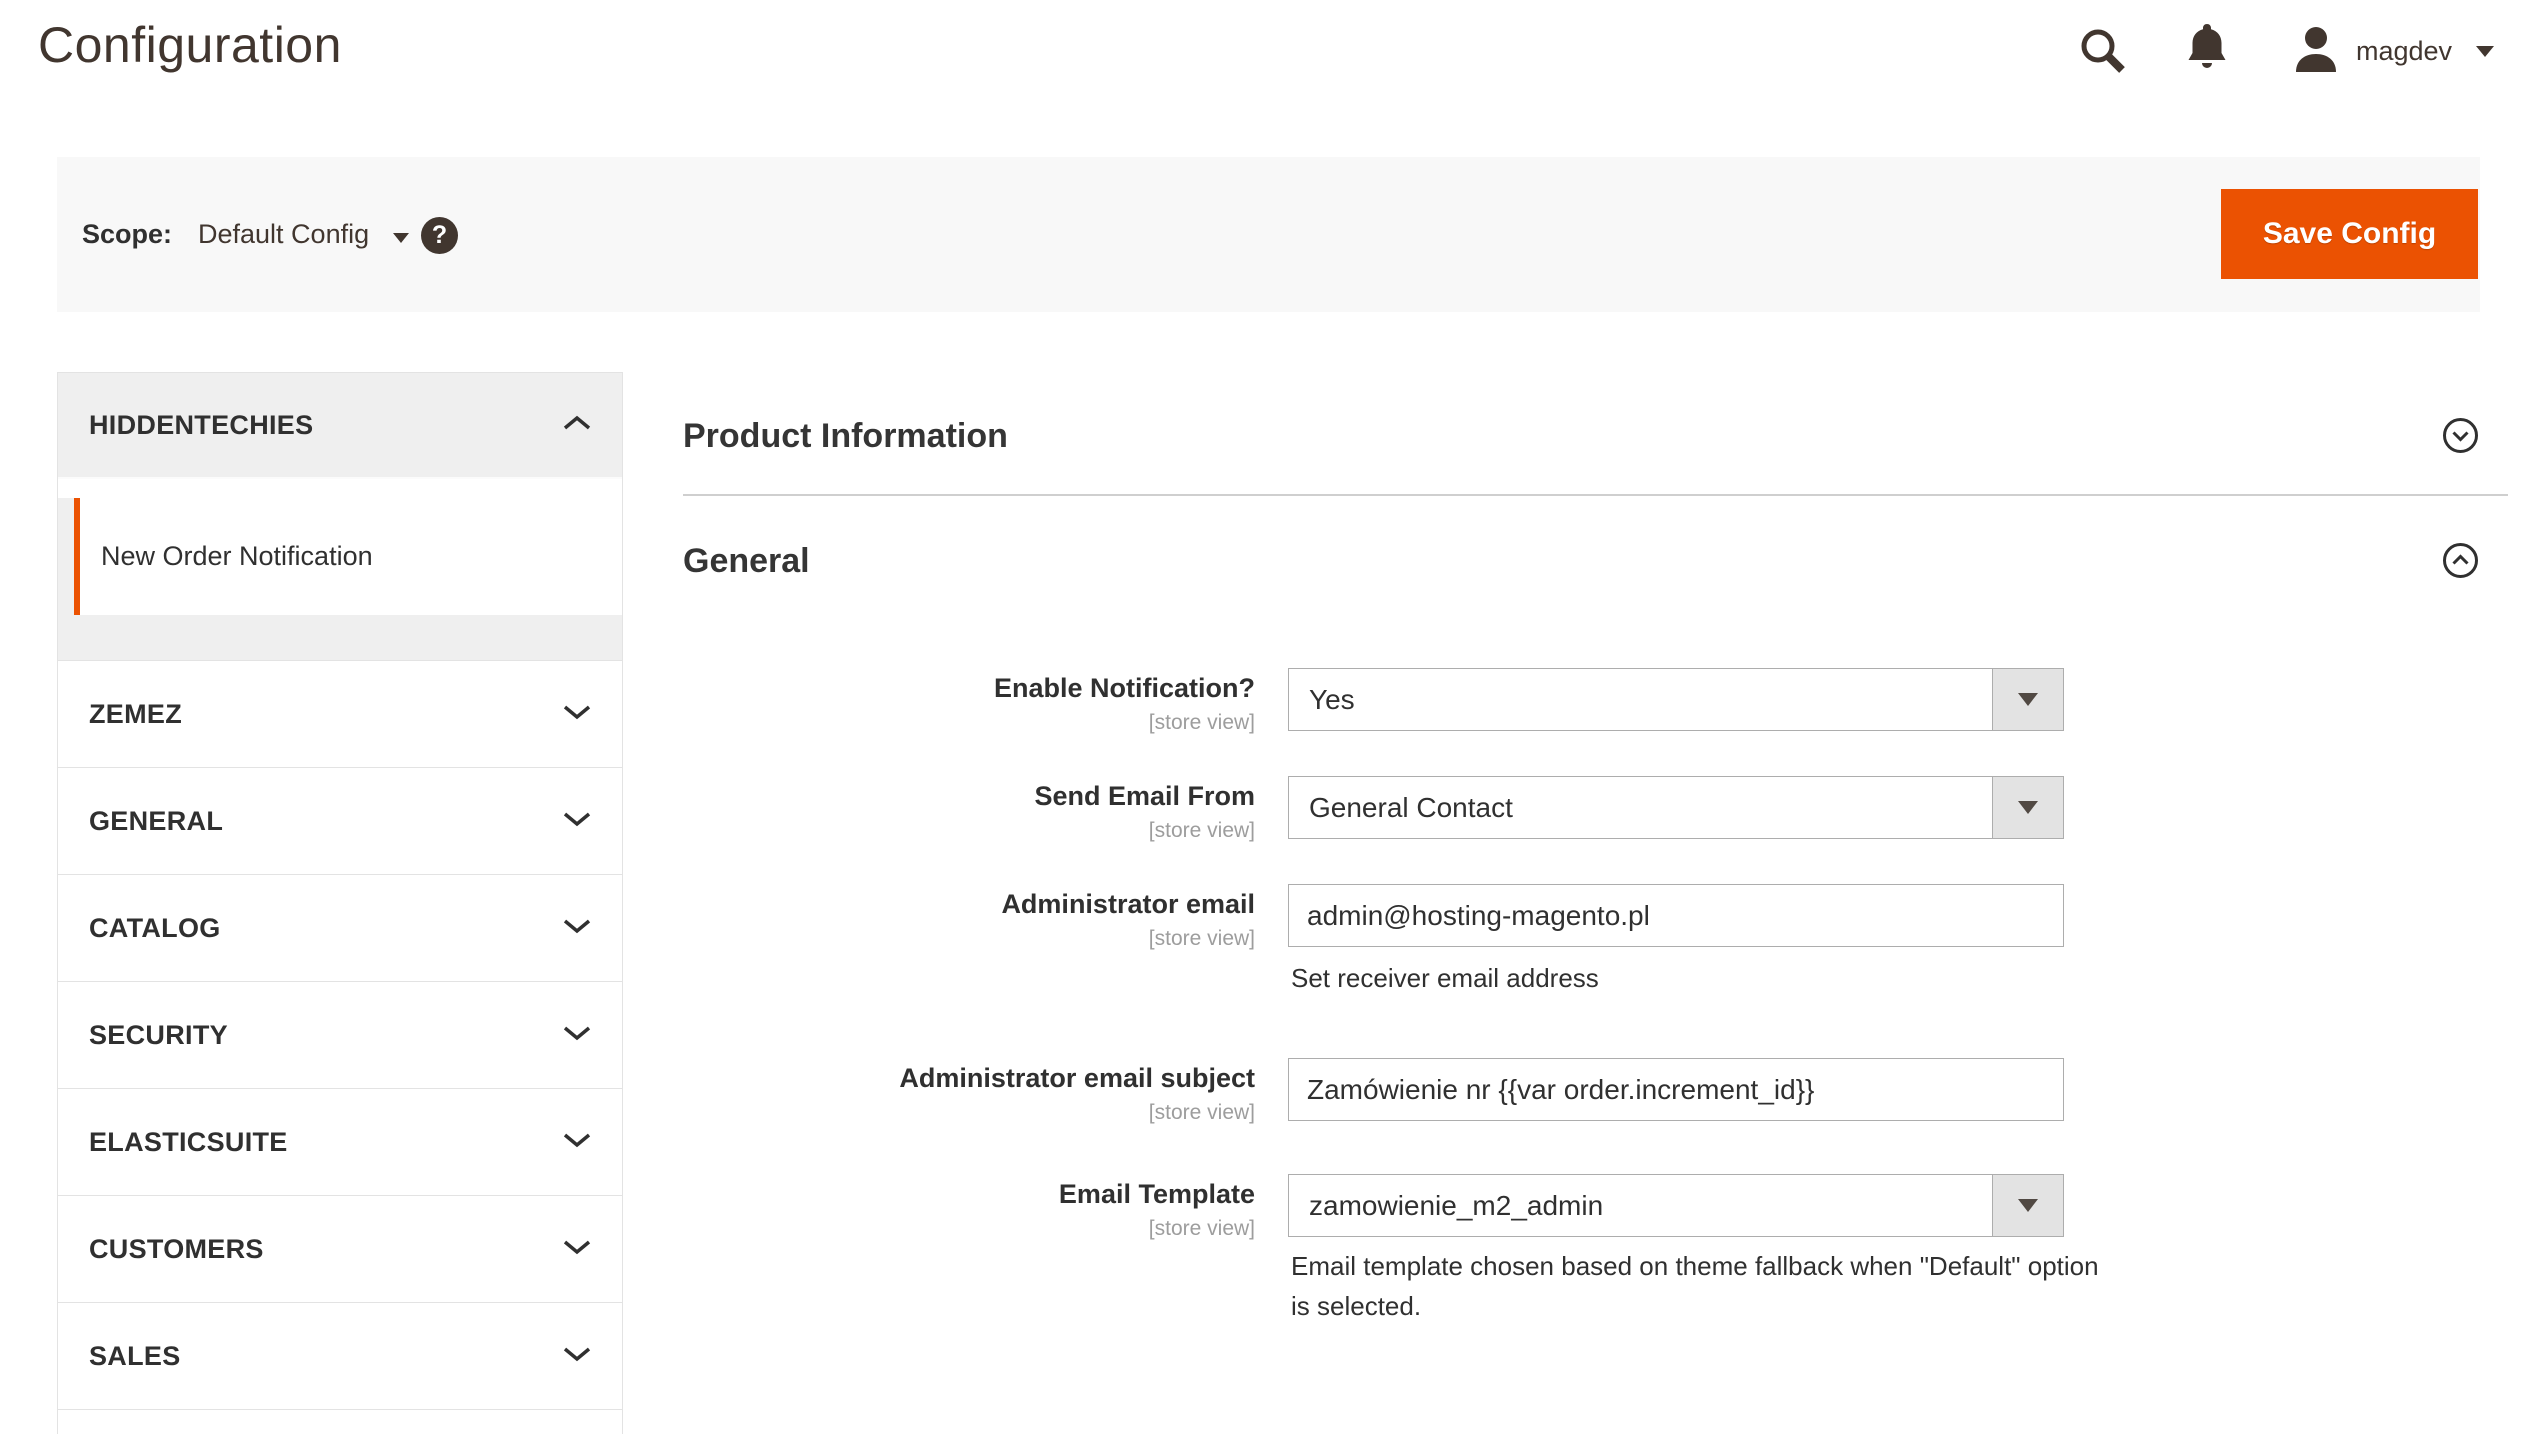  Describe the element at coordinates (201, 424) in the screenshot. I see `sidebar-section-label: HIDDENTECHIES` at that location.